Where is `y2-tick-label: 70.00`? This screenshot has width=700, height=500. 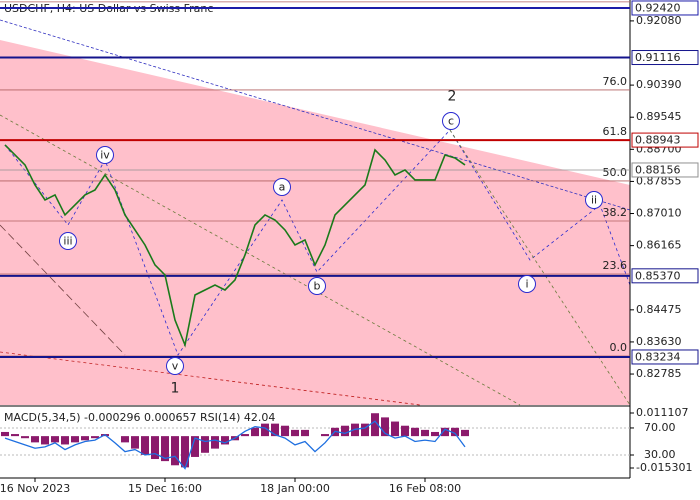 y2-tick-label: 70.00 is located at coordinates (660, 427).